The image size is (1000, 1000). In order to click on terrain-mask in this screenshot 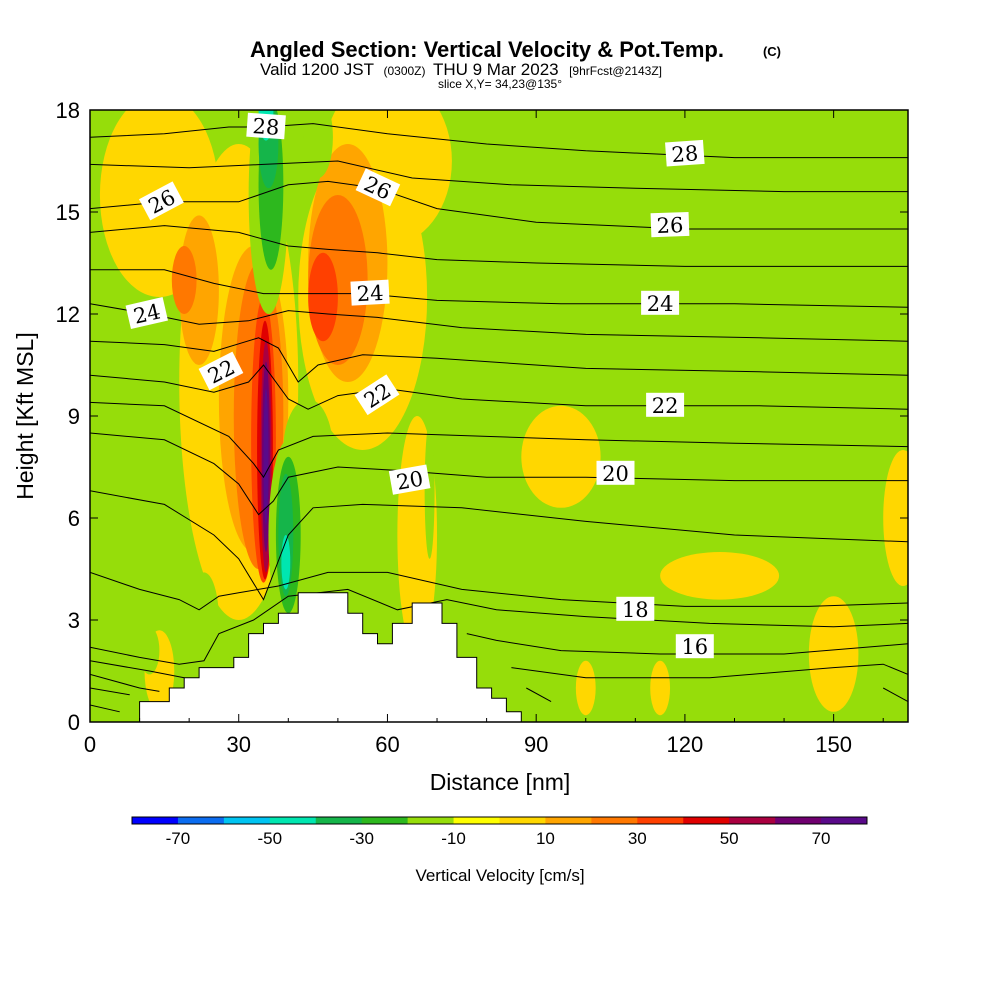, I will do `click(330, 657)`.